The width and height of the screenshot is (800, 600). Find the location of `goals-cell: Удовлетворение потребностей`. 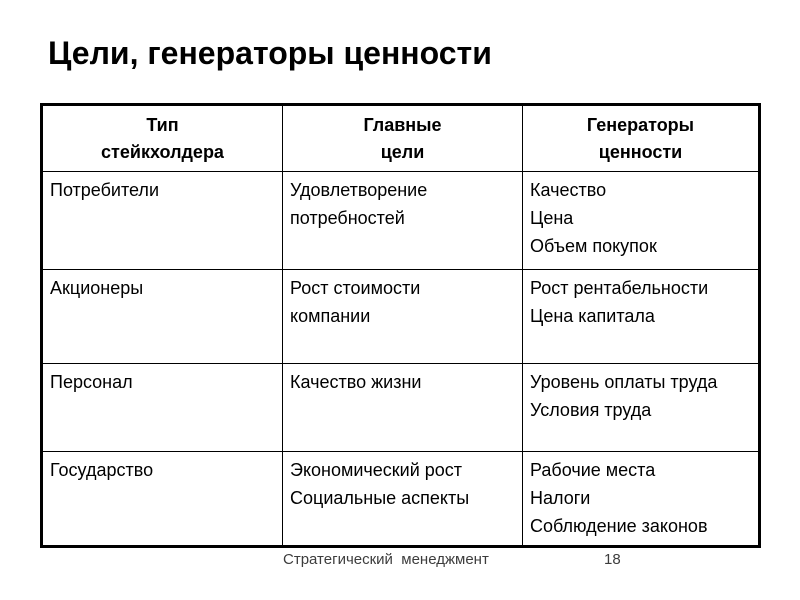

goals-cell: Удовлетворение потребностей is located at coordinates (402, 220).